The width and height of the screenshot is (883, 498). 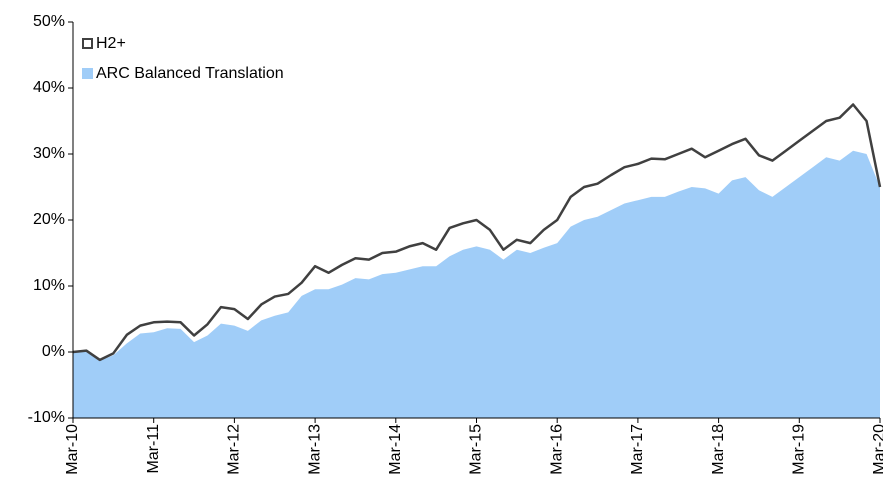 What do you see at coordinates (718, 449) in the screenshot?
I see `x-tick-label: Mar-18` at bounding box center [718, 449].